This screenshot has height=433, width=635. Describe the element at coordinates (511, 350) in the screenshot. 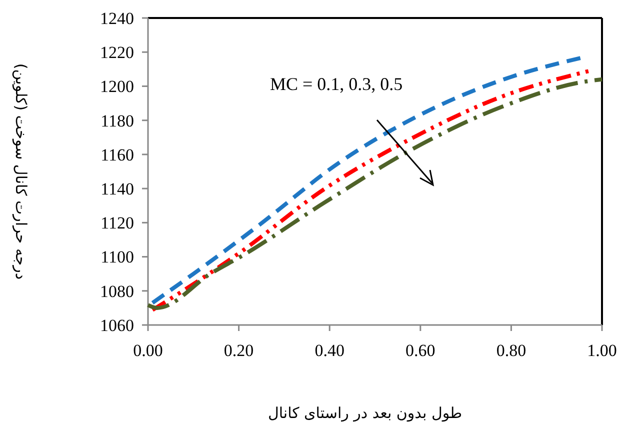

I see `x-tick-label: 0.80` at that location.